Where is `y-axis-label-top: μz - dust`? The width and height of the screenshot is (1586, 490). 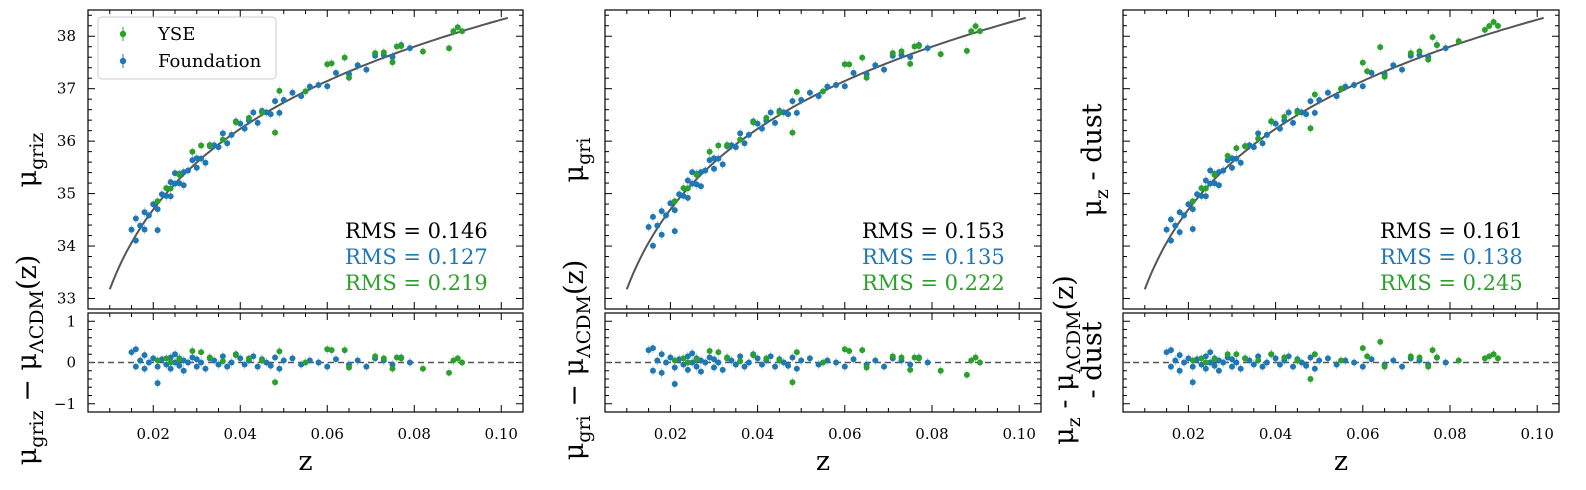
y-axis-label-top: μz - dust is located at coordinates (1095, 159).